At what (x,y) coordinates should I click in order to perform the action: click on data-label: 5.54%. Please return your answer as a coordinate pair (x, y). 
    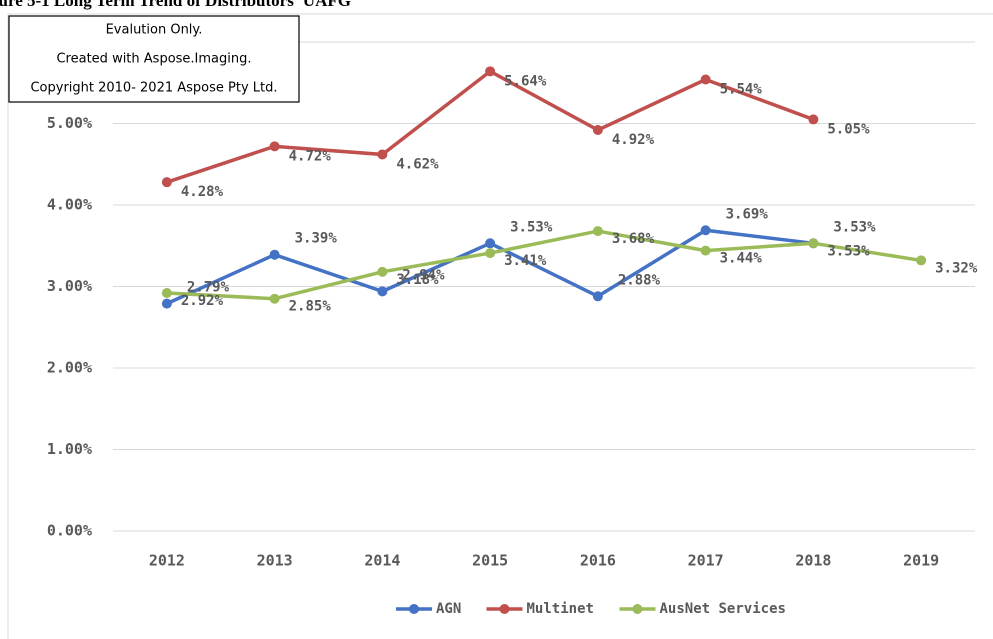
    Looking at the image, I should click on (741, 89).